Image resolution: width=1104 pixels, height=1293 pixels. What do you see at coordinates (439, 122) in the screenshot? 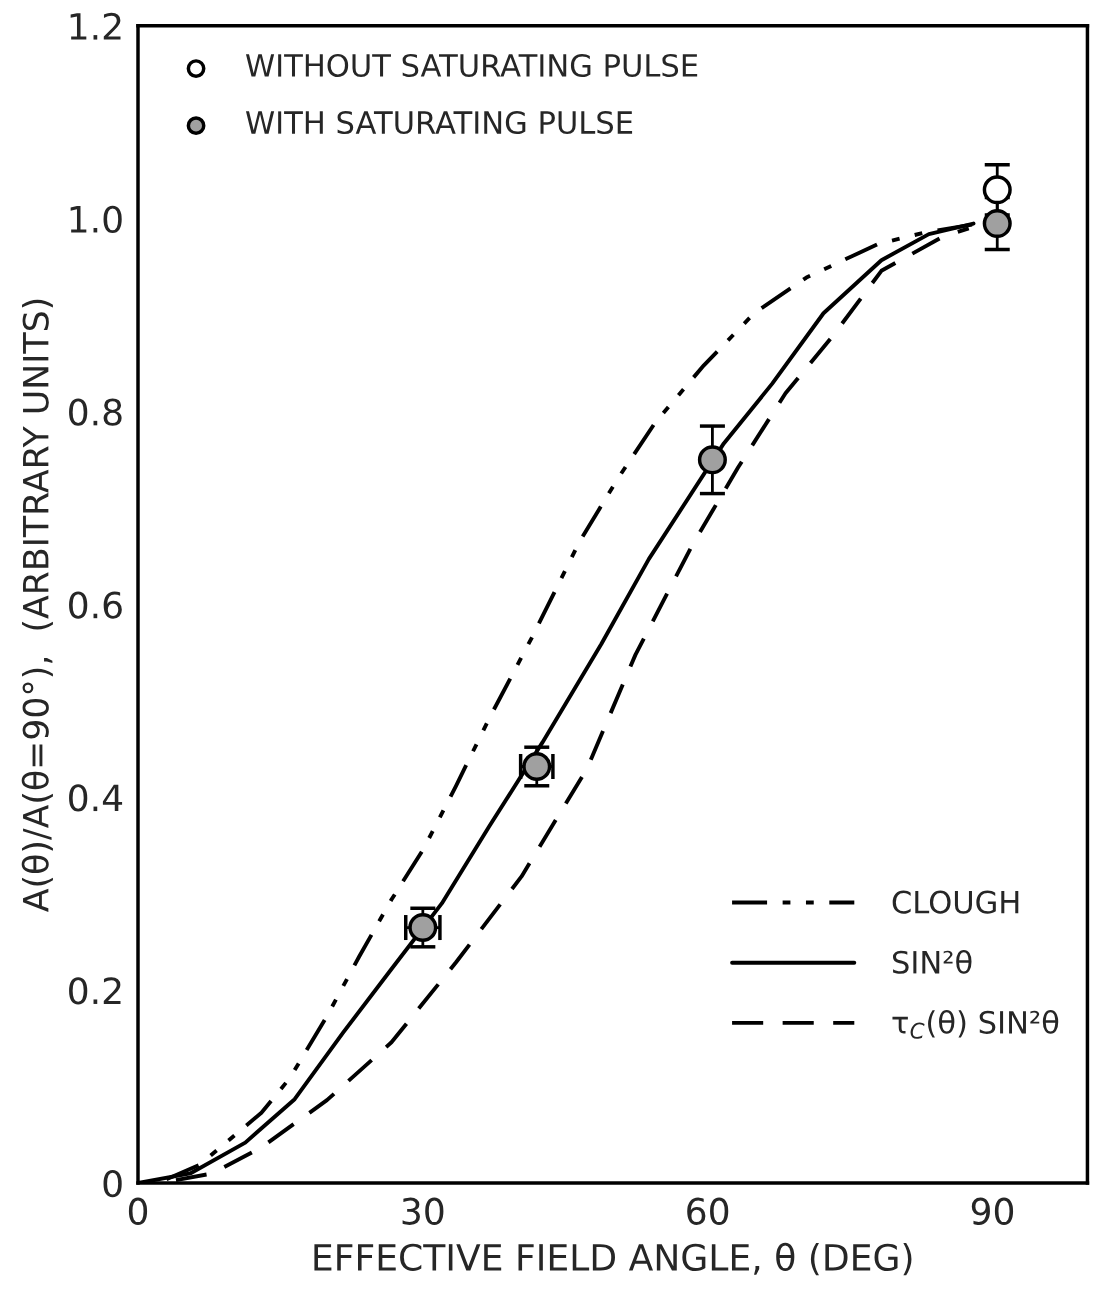
I see `legend-label: WITH SATURATING PULSE` at bounding box center [439, 122].